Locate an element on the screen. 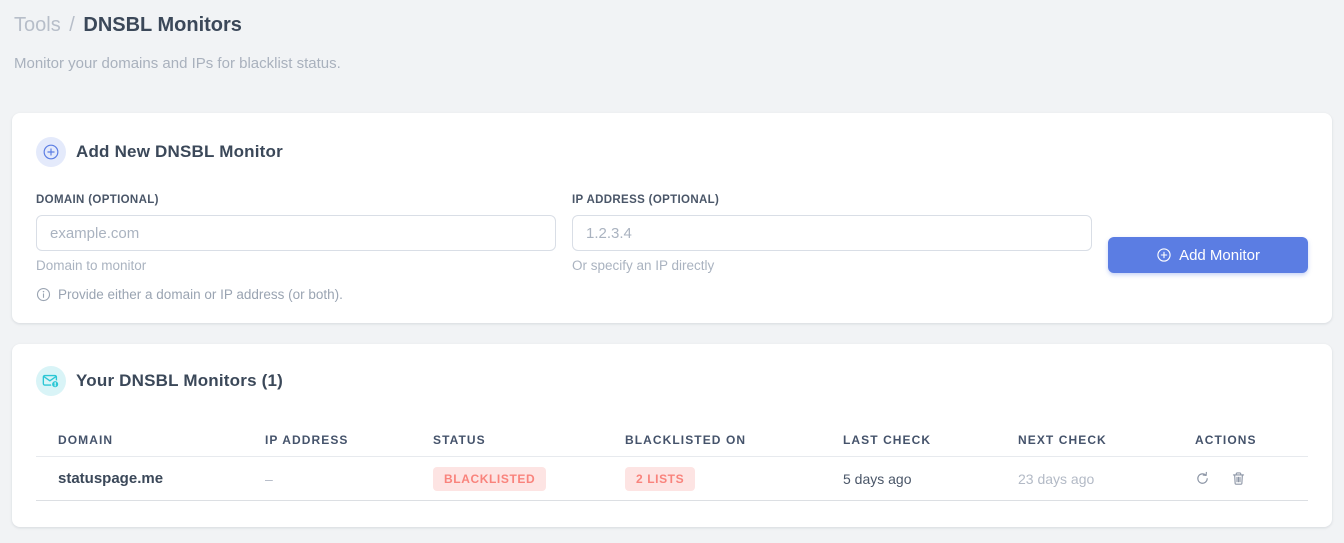 The height and width of the screenshot is (543, 1344). column-header-ip-address: IP ADDRESS is located at coordinates (307, 439).